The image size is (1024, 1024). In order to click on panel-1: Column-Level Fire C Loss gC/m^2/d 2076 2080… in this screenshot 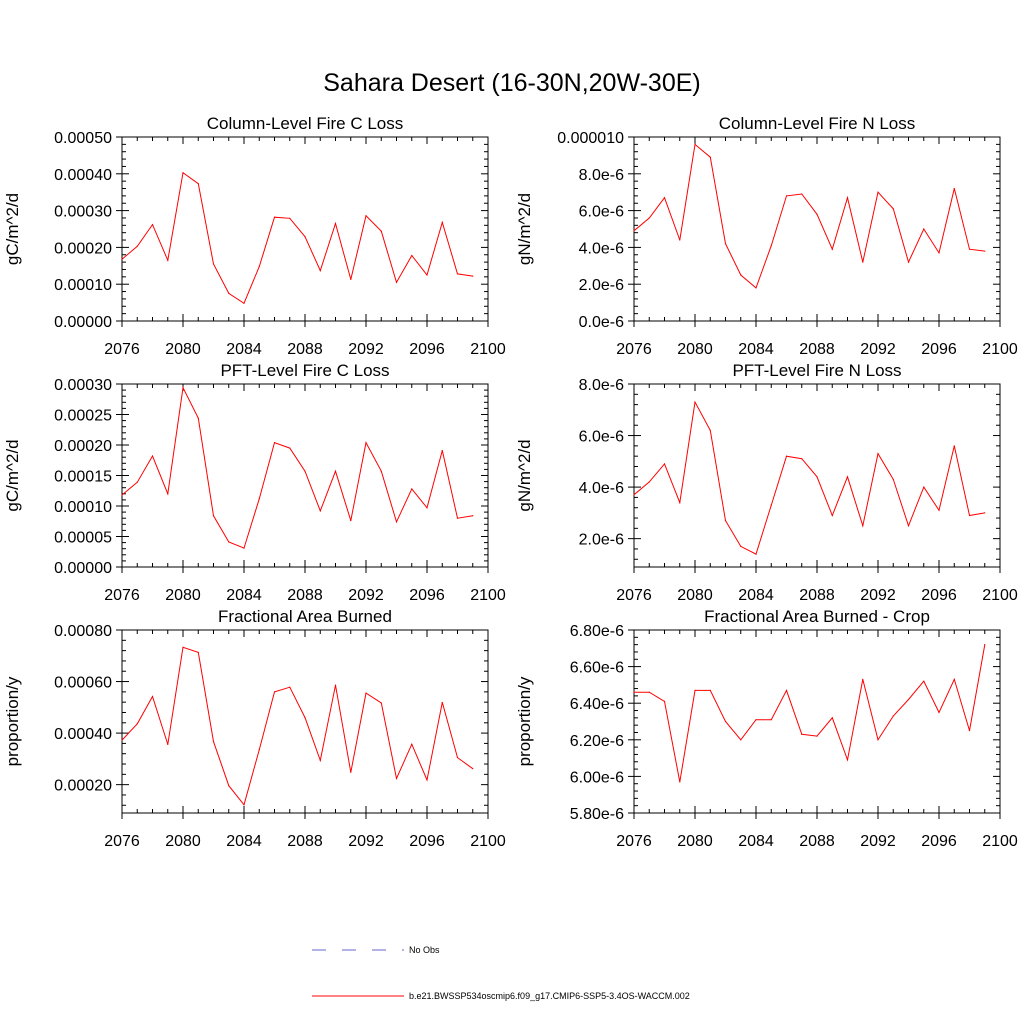, I will do `click(254, 236)`.